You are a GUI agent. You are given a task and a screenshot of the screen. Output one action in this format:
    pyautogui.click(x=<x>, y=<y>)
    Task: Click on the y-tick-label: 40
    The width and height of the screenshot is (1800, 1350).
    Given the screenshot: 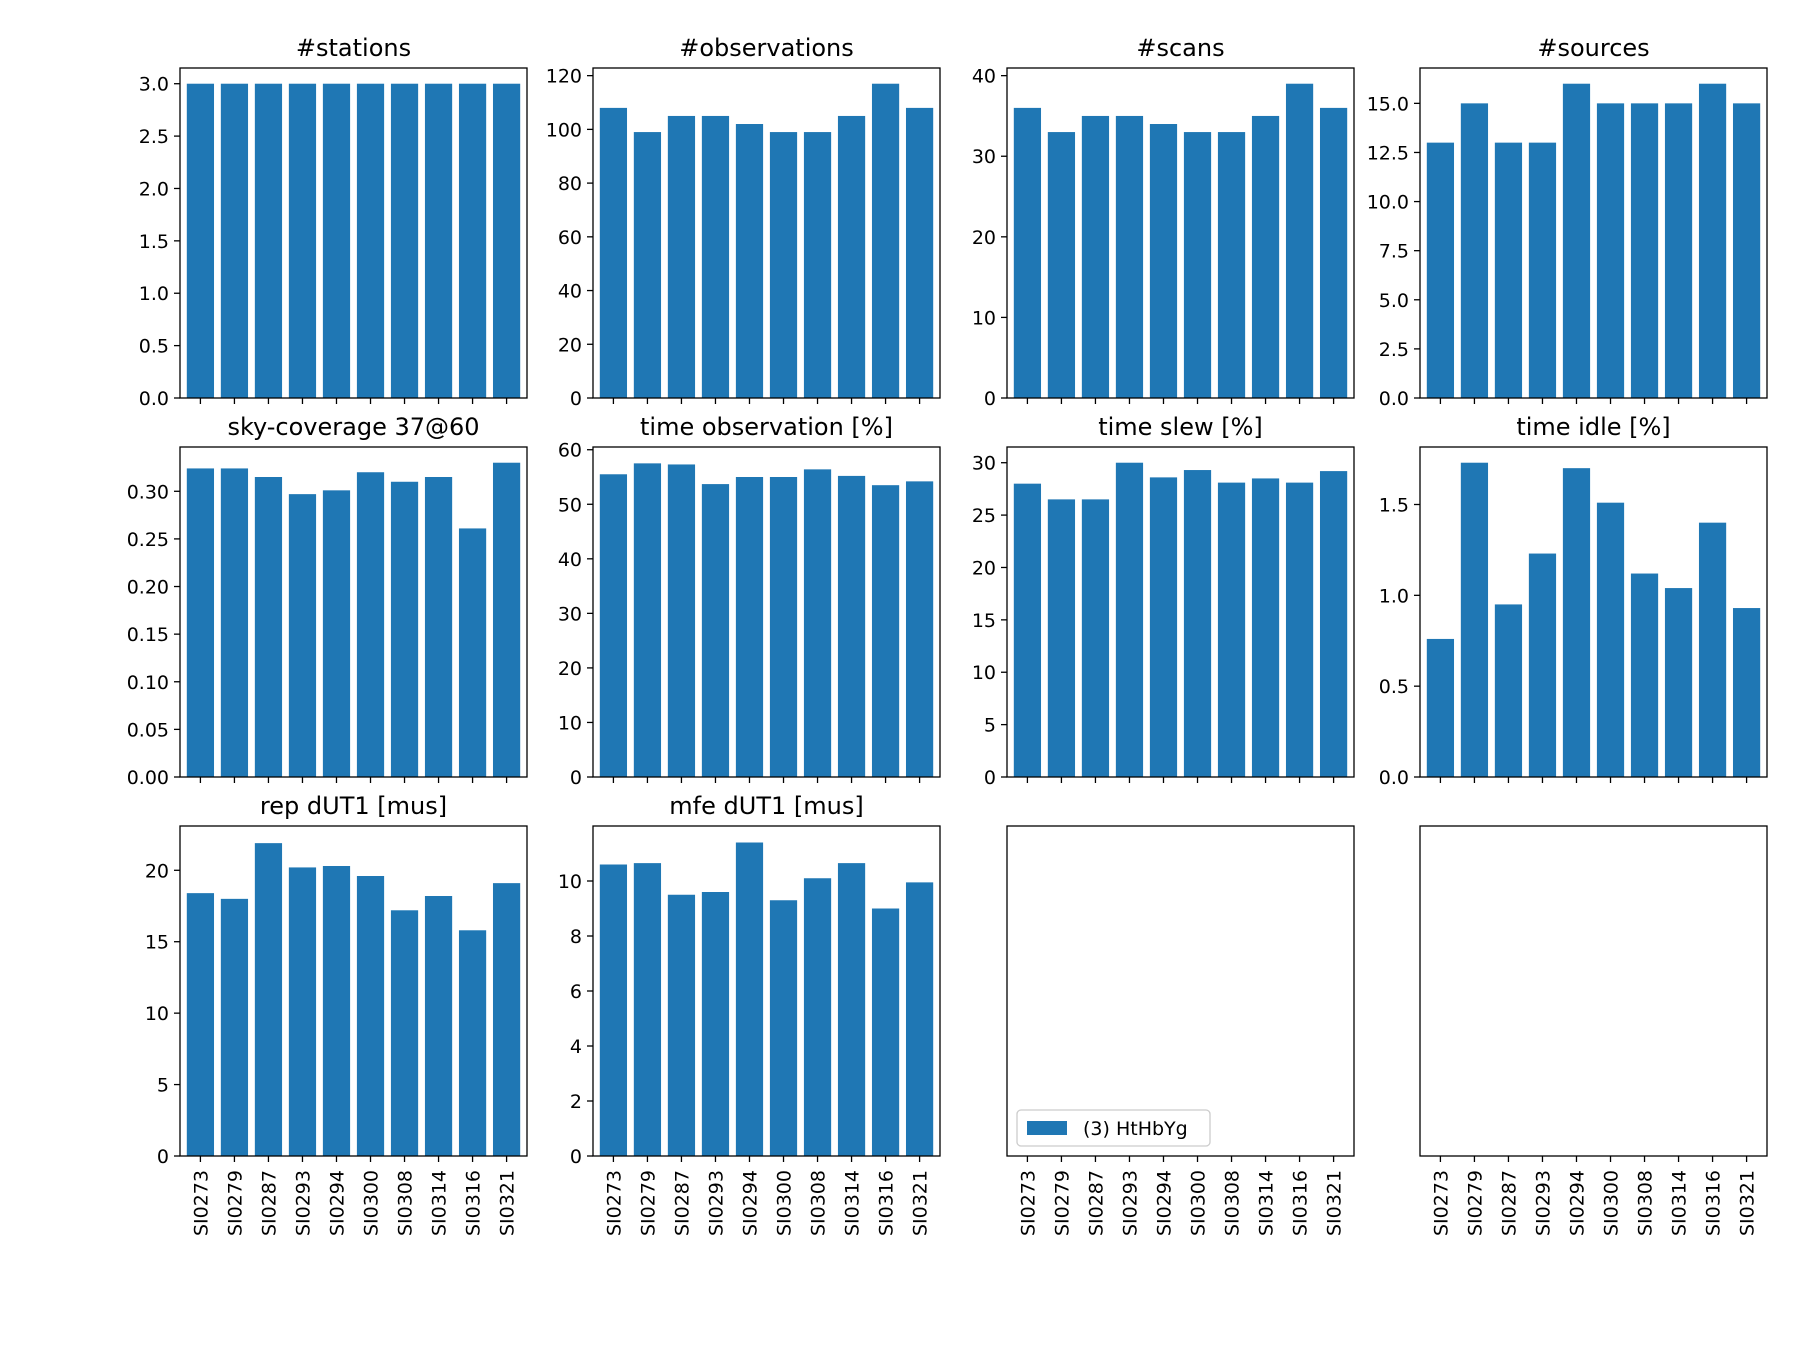 What is the action you would take?
    pyautogui.click(x=570, y=560)
    